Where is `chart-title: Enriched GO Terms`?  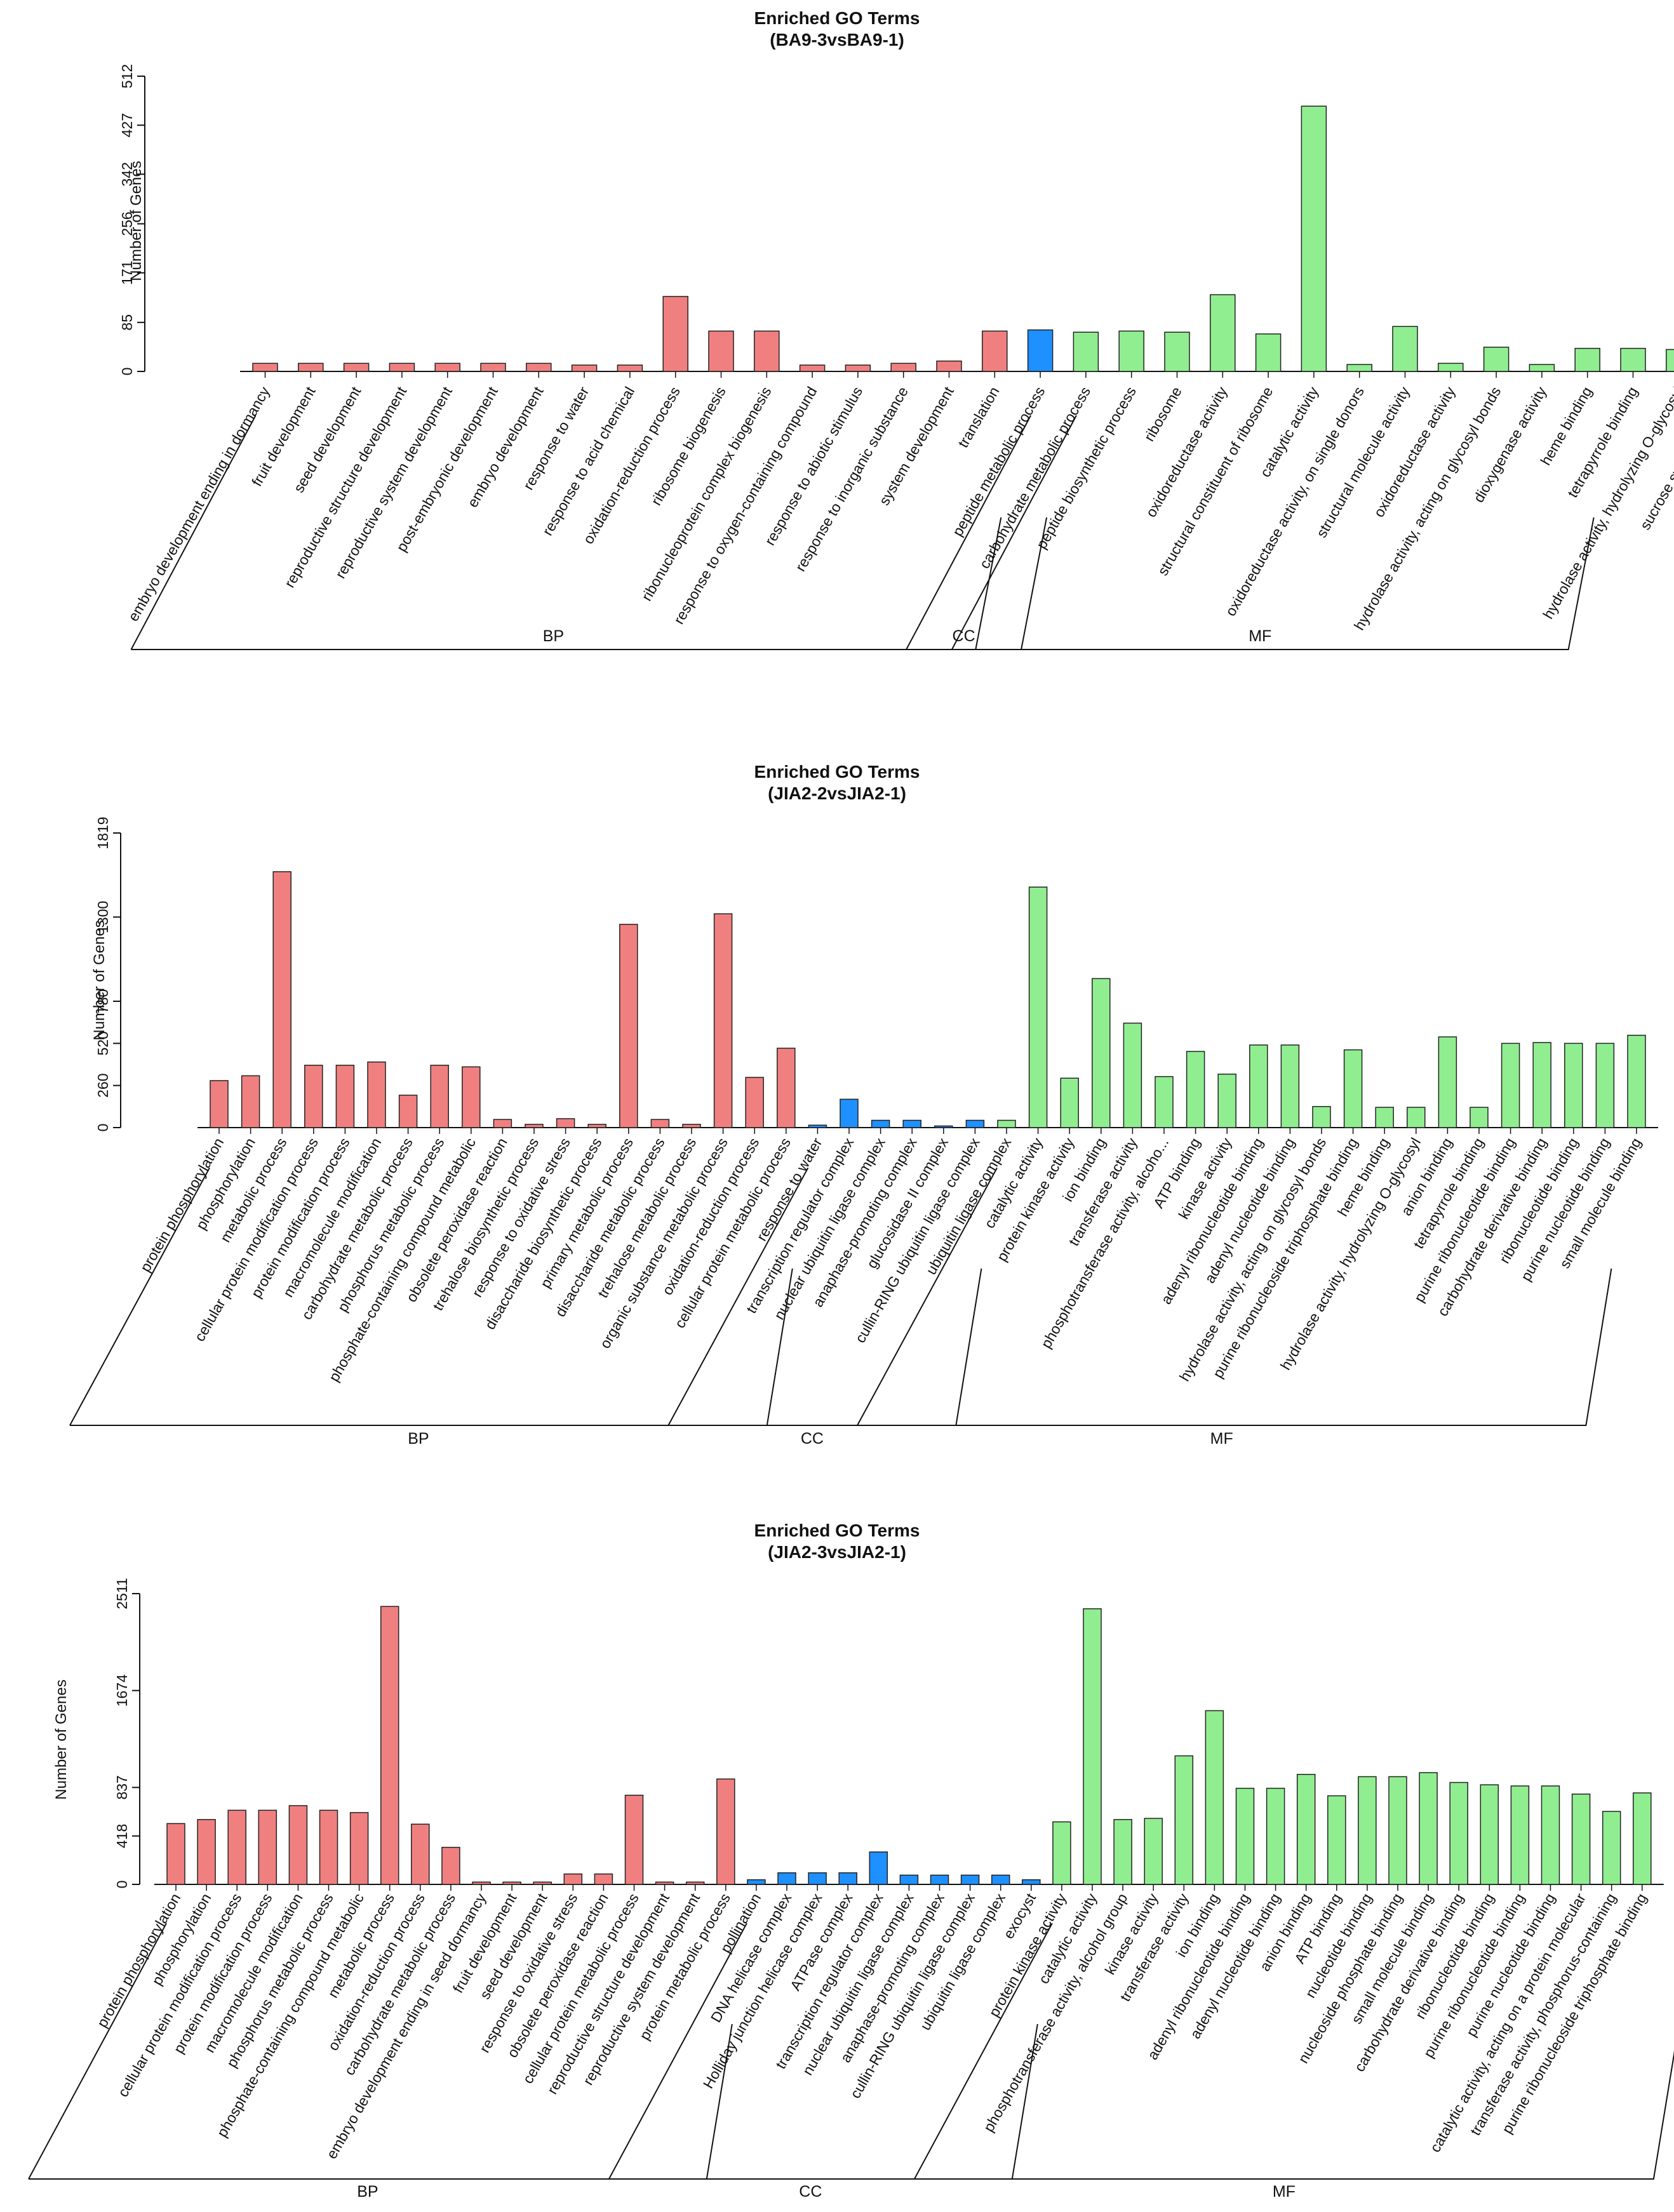
chart-title: Enriched GO Terms is located at coordinates (837, 18).